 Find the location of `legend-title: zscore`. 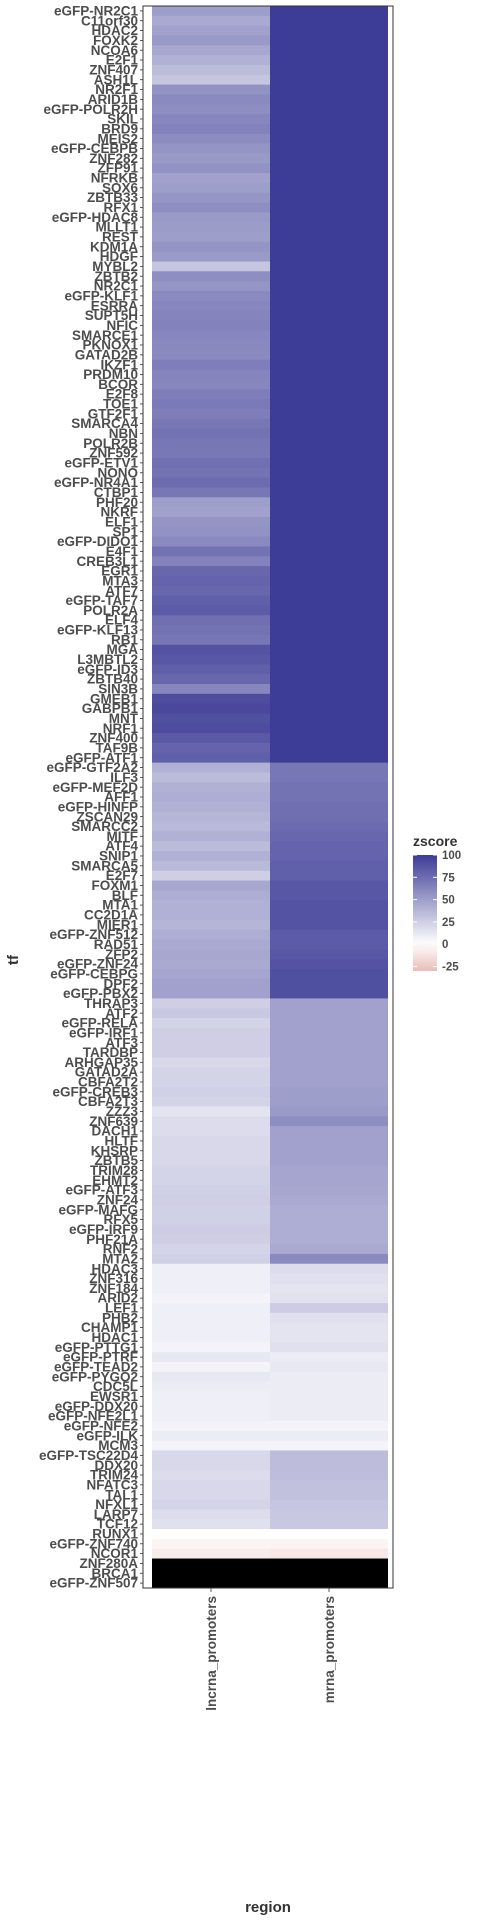

legend-title: zscore is located at coordinates (435, 841).